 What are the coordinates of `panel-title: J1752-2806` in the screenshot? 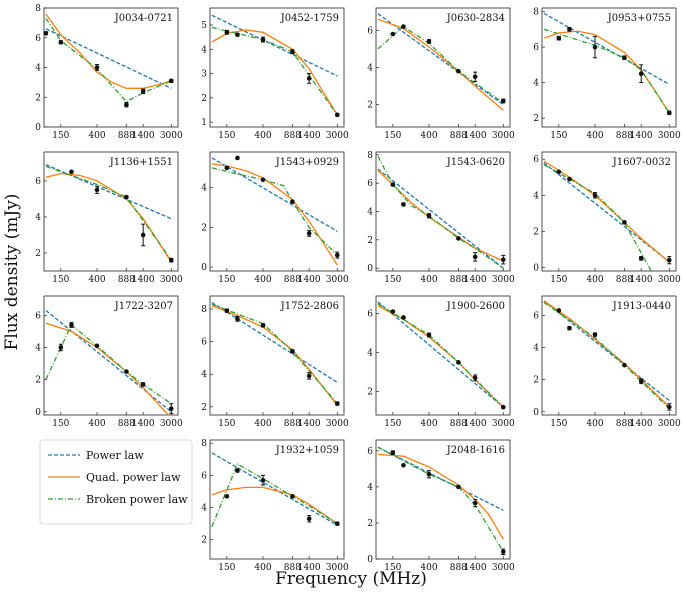 It's located at (309, 306).